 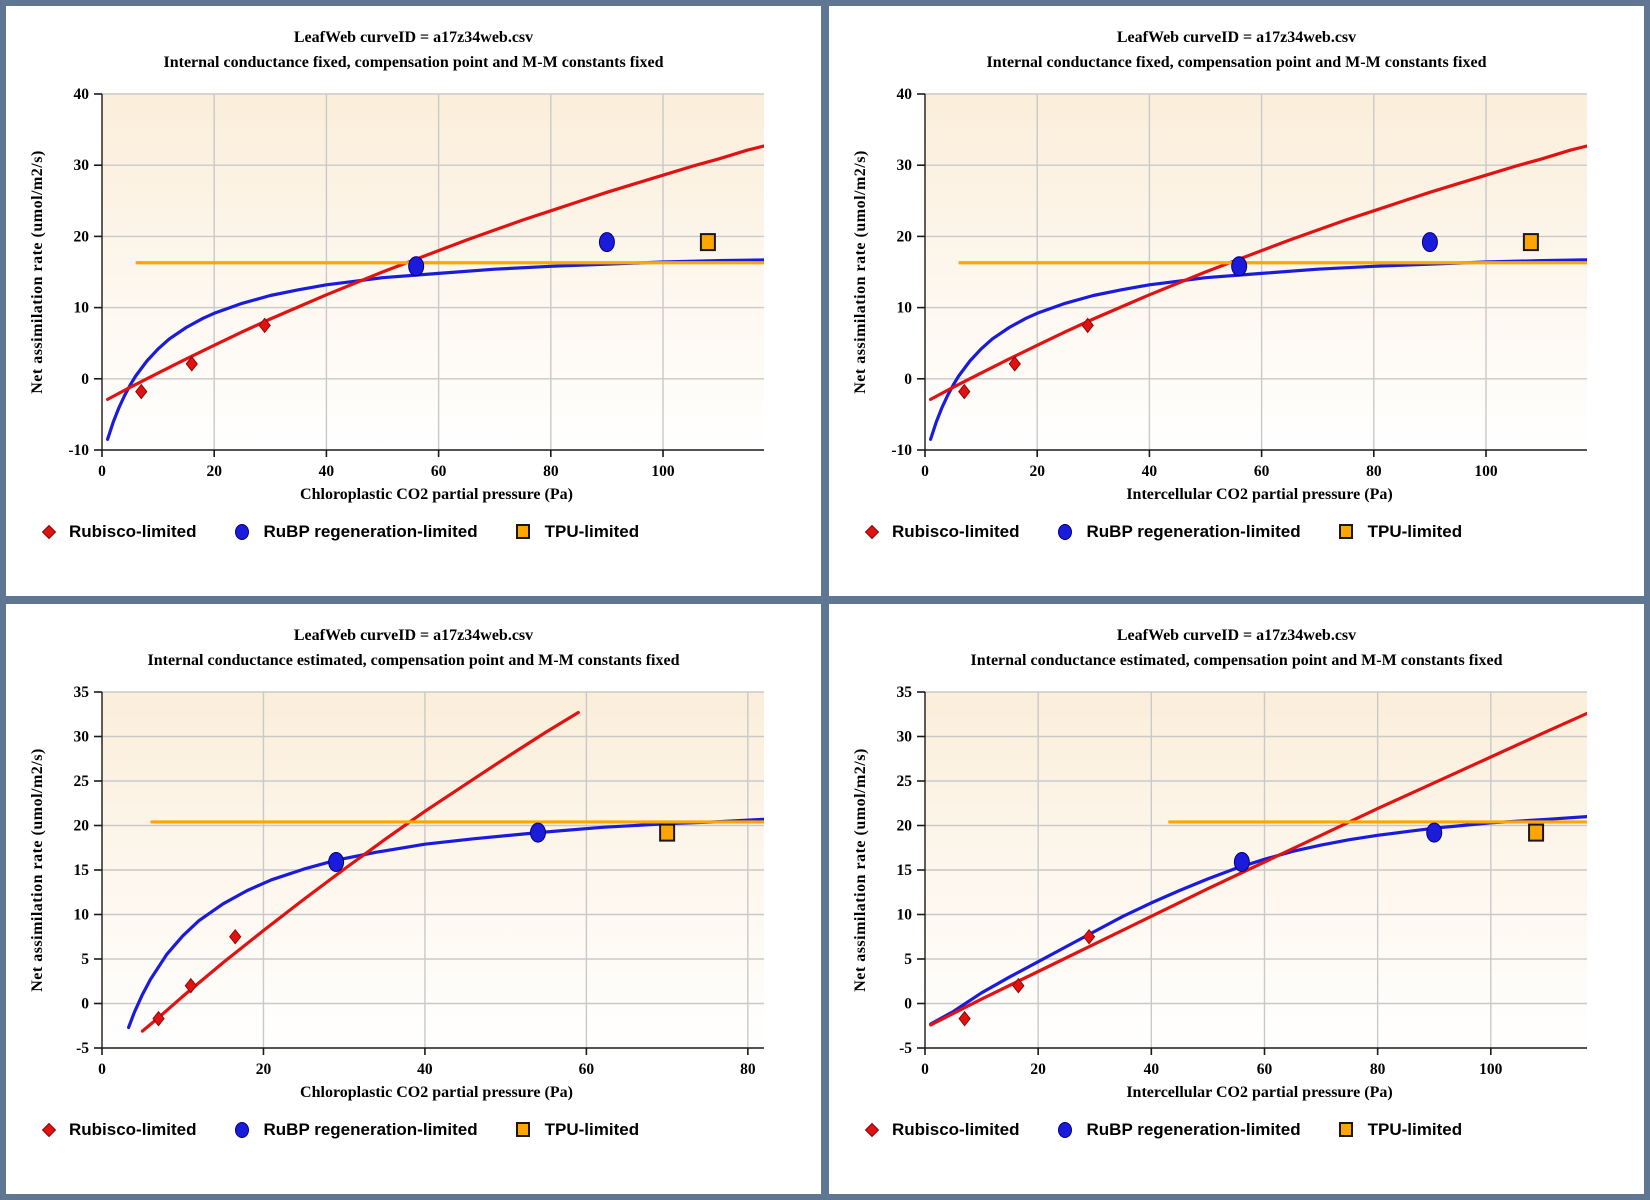 What do you see at coordinates (905, 870) in the screenshot?
I see `y-tick-label: 15` at bounding box center [905, 870].